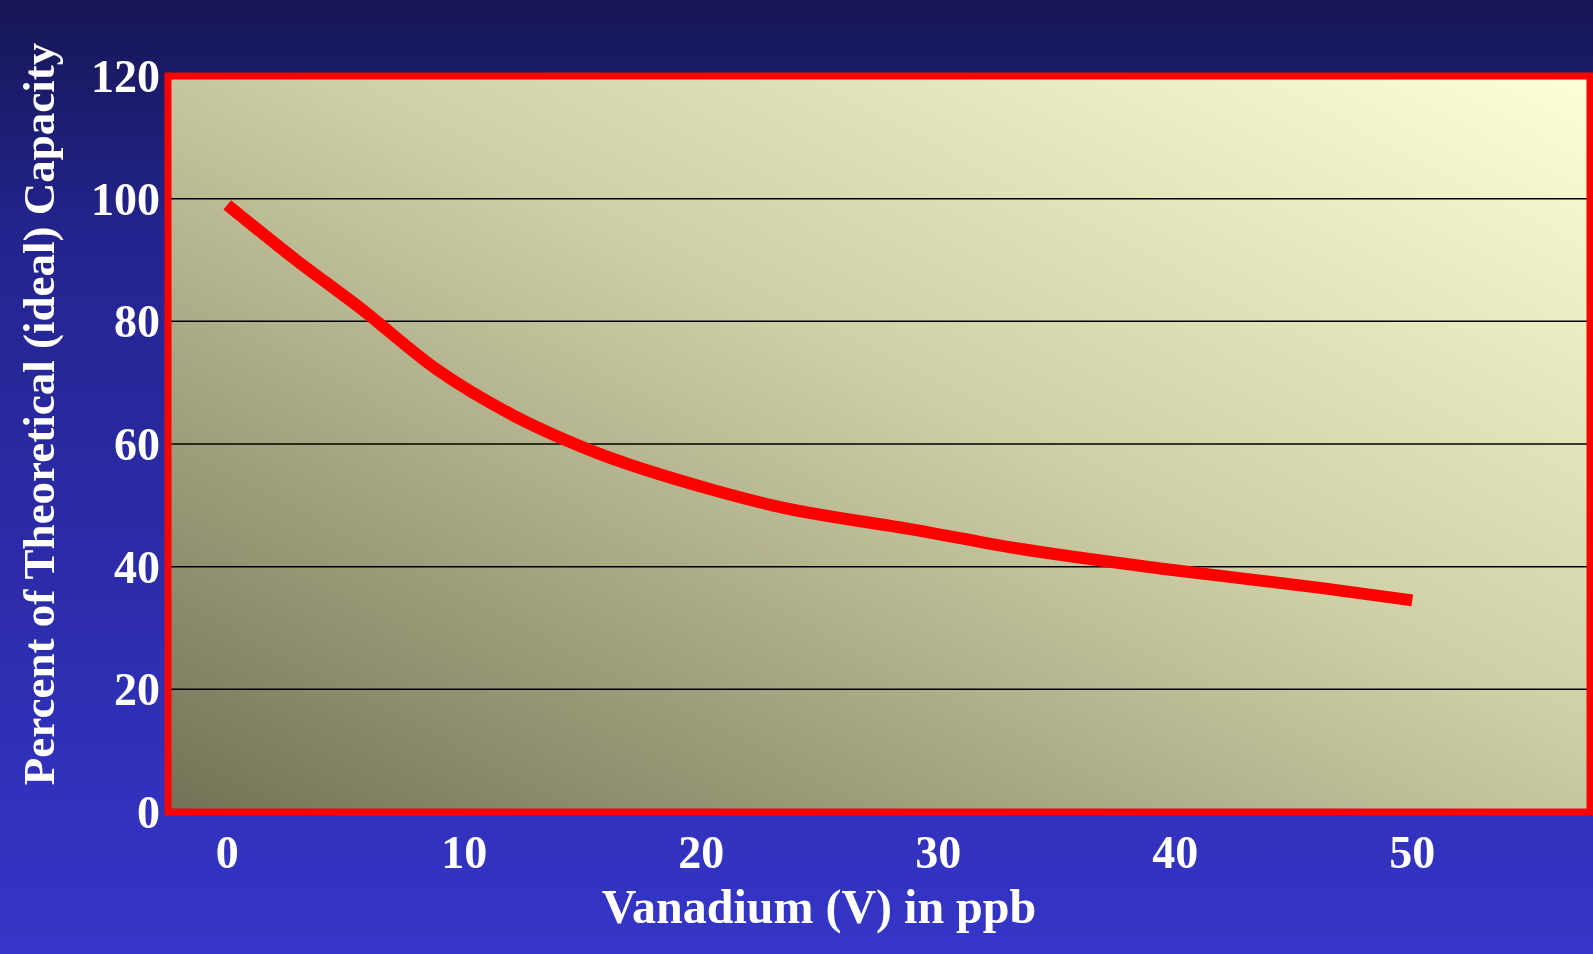  What do you see at coordinates (1175, 853) in the screenshot?
I see `x-tick-label: 40` at bounding box center [1175, 853].